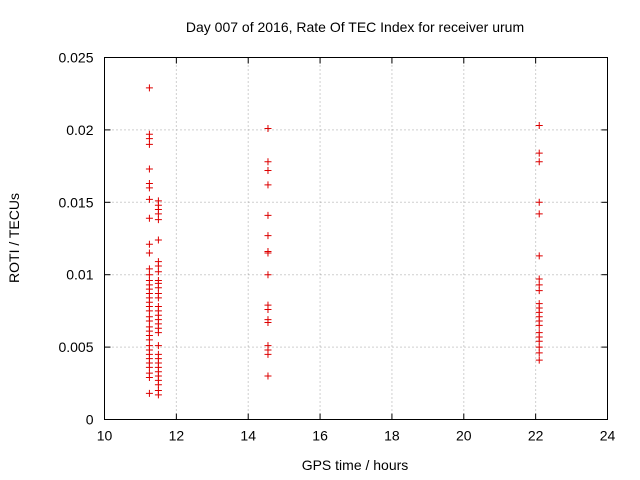  Describe the element at coordinates (75, 202) in the screenshot. I see `y-tick-label: 0.015` at that location.